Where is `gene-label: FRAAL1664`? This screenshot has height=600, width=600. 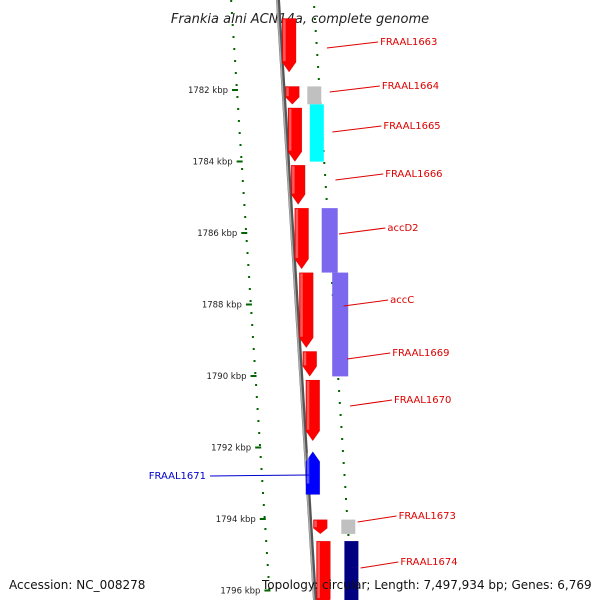
gene-label: FRAAL1664 is located at coordinates (410, 86).